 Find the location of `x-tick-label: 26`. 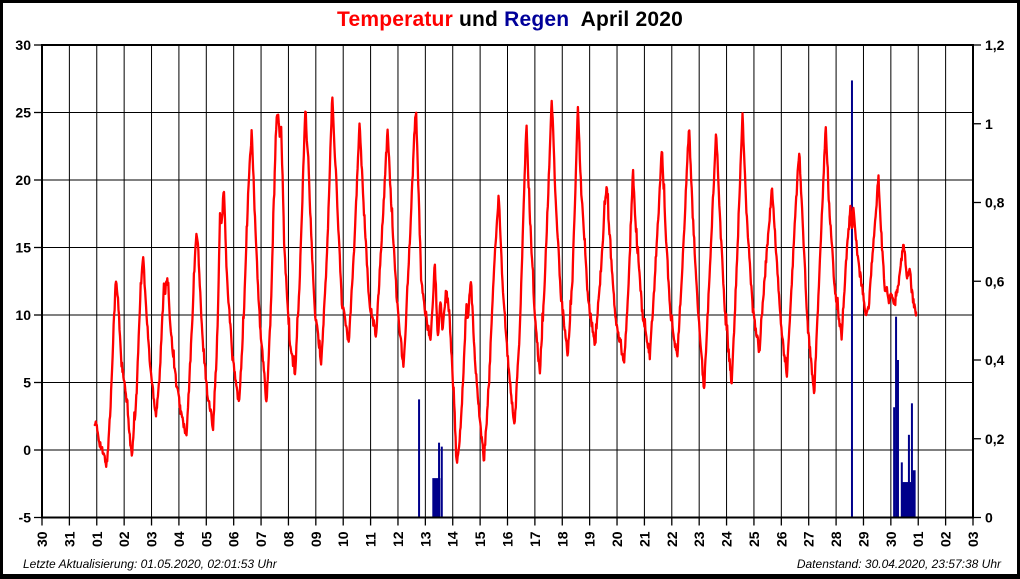

x-tick-label: 26 is located at coordinates (781, 539).